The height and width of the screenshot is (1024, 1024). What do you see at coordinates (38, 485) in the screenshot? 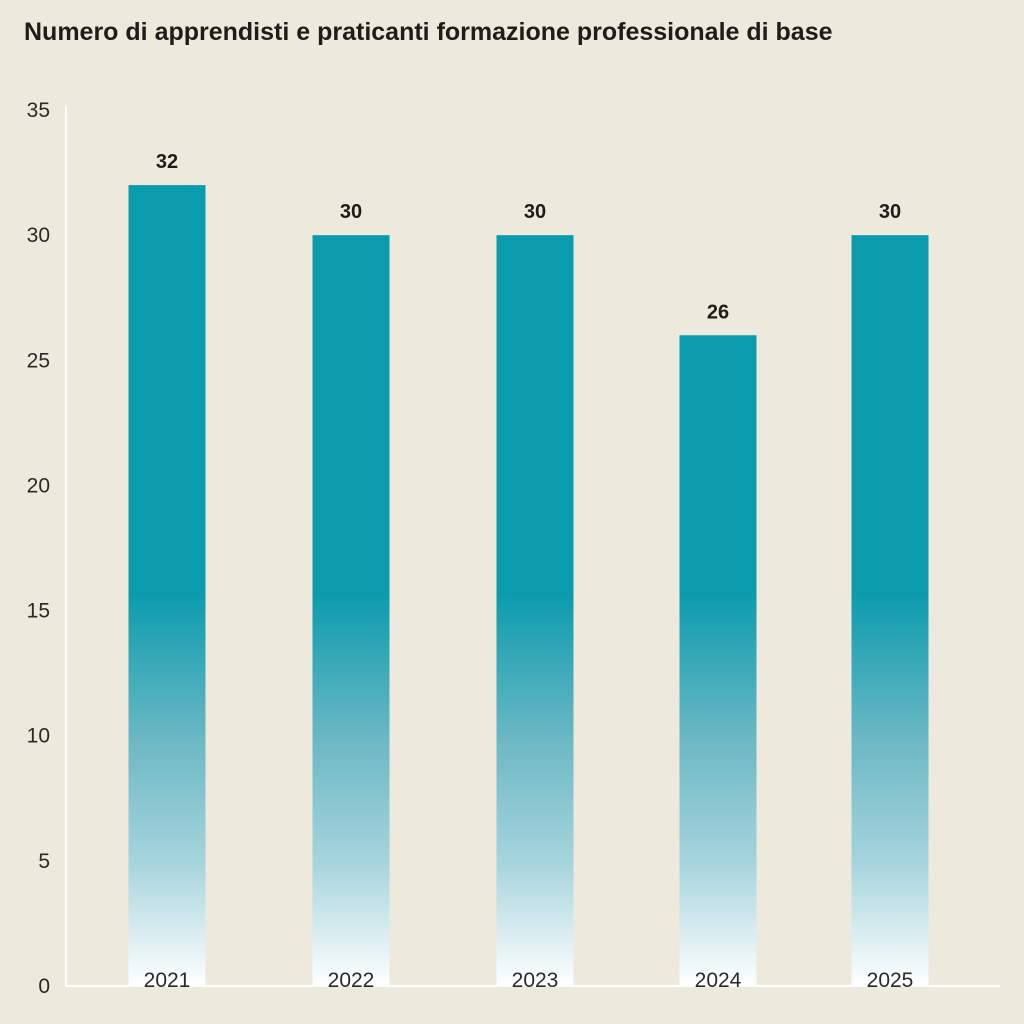
I see `y-tick-label: 20` at bounding box center [38, 485].